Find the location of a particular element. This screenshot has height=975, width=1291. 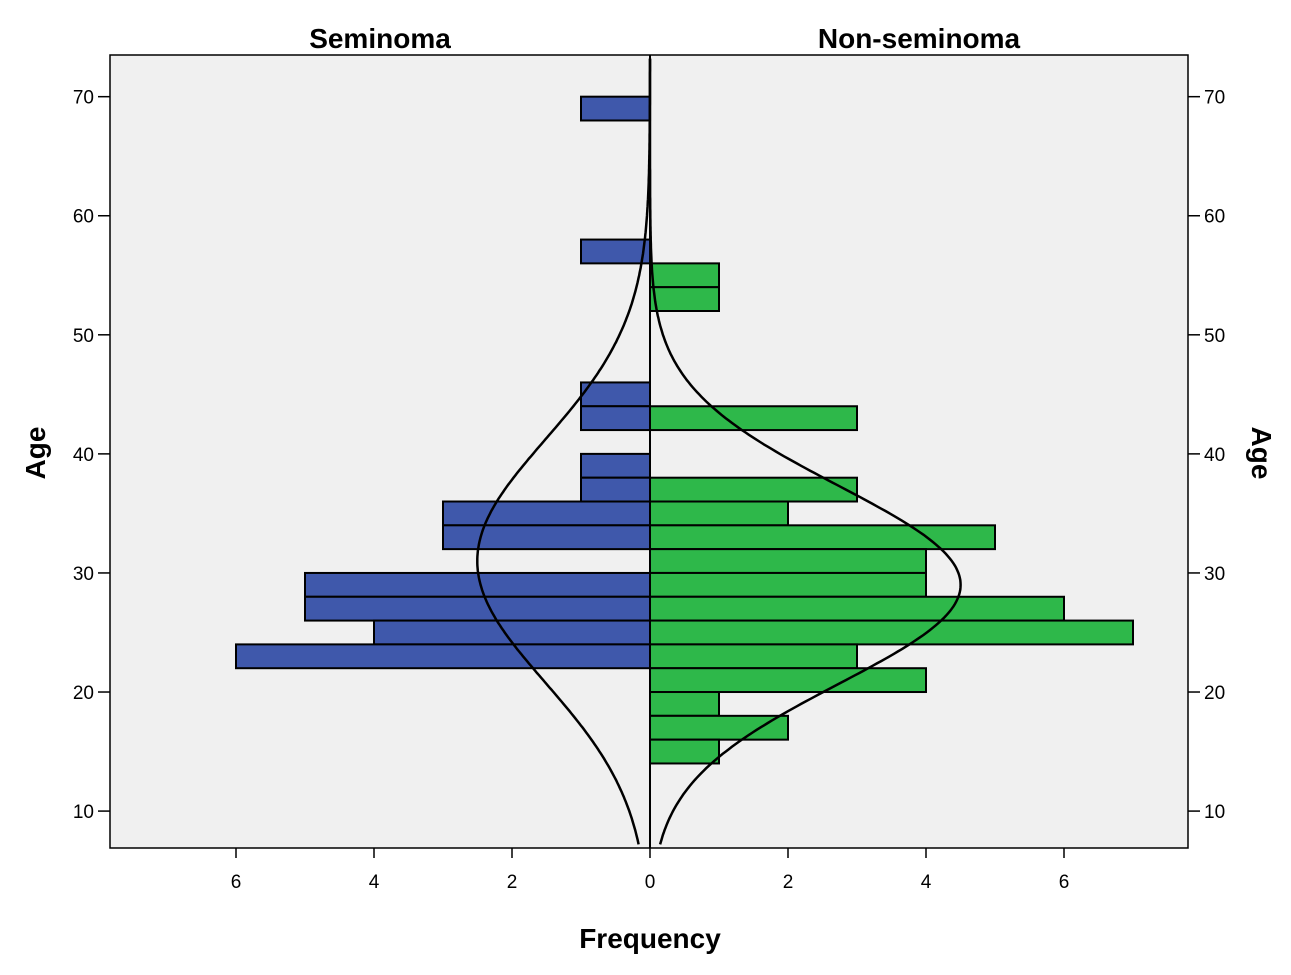

y-tick-label-left: 60 is located at coordinates (83, 217).